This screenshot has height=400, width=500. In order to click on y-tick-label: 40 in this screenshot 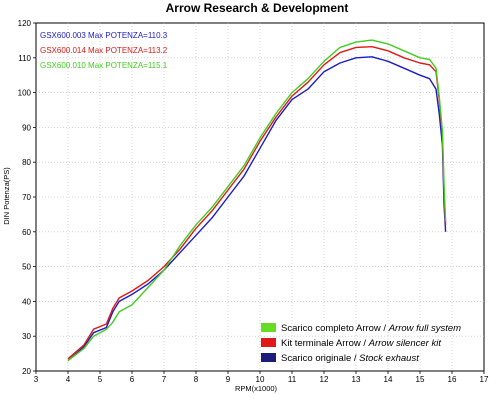, I will do `click(26, 301)`.